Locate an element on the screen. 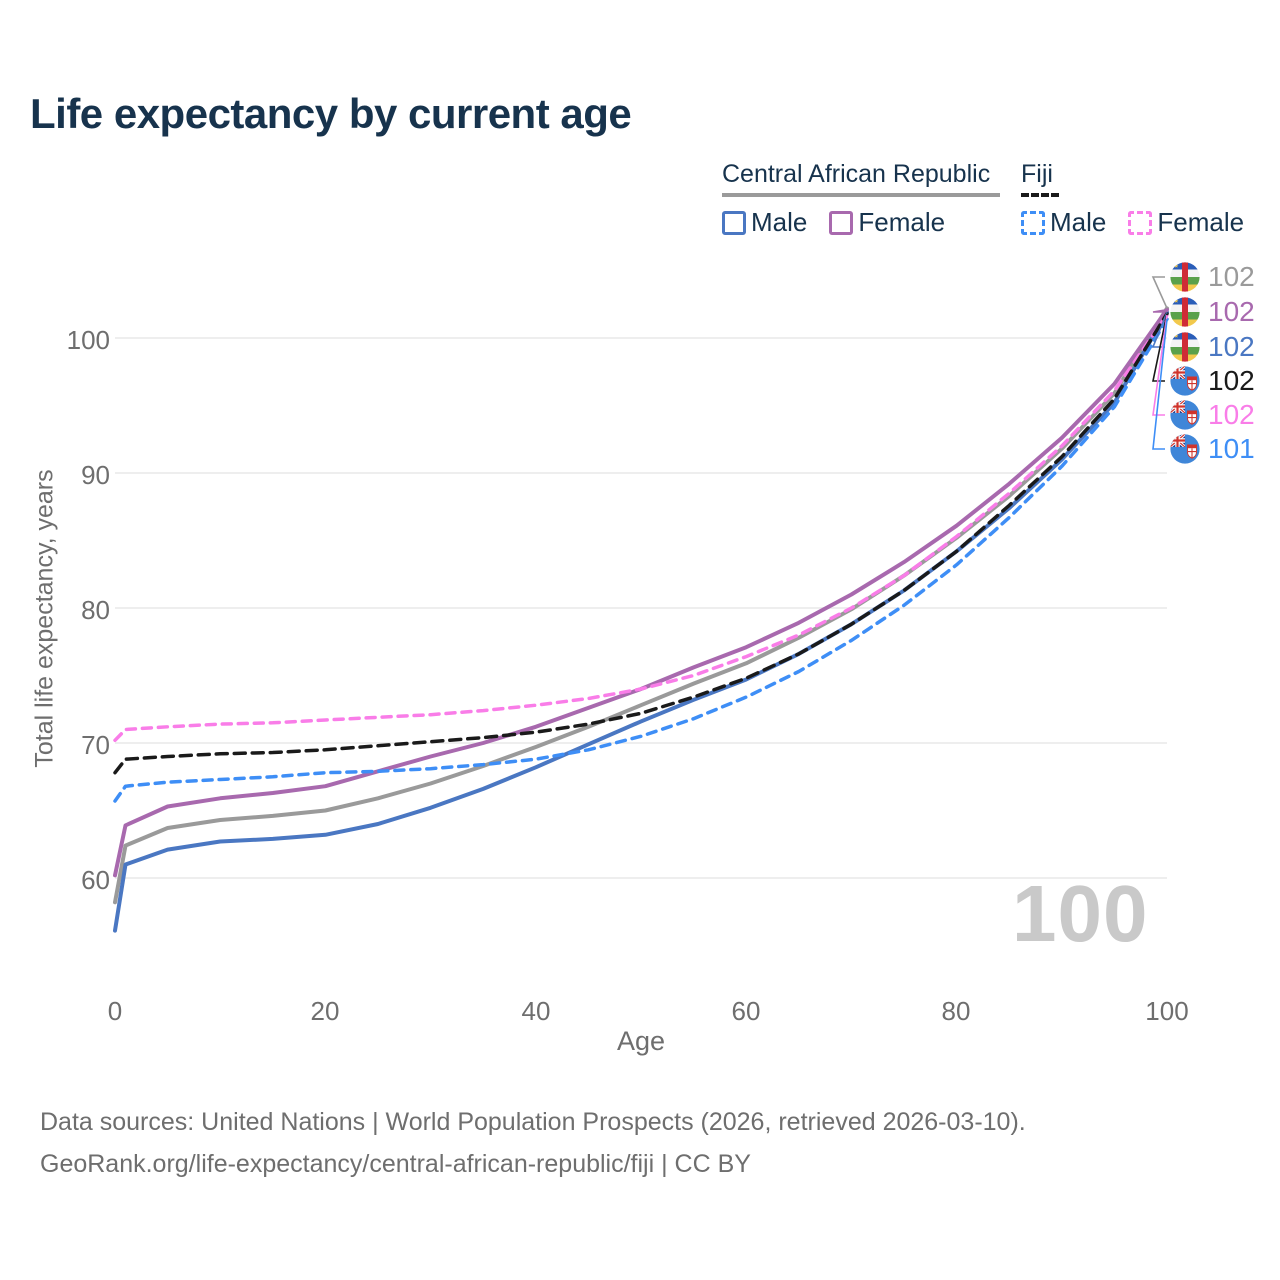  legend-swatch-fiji-male is located at coordinates (1033, 222).